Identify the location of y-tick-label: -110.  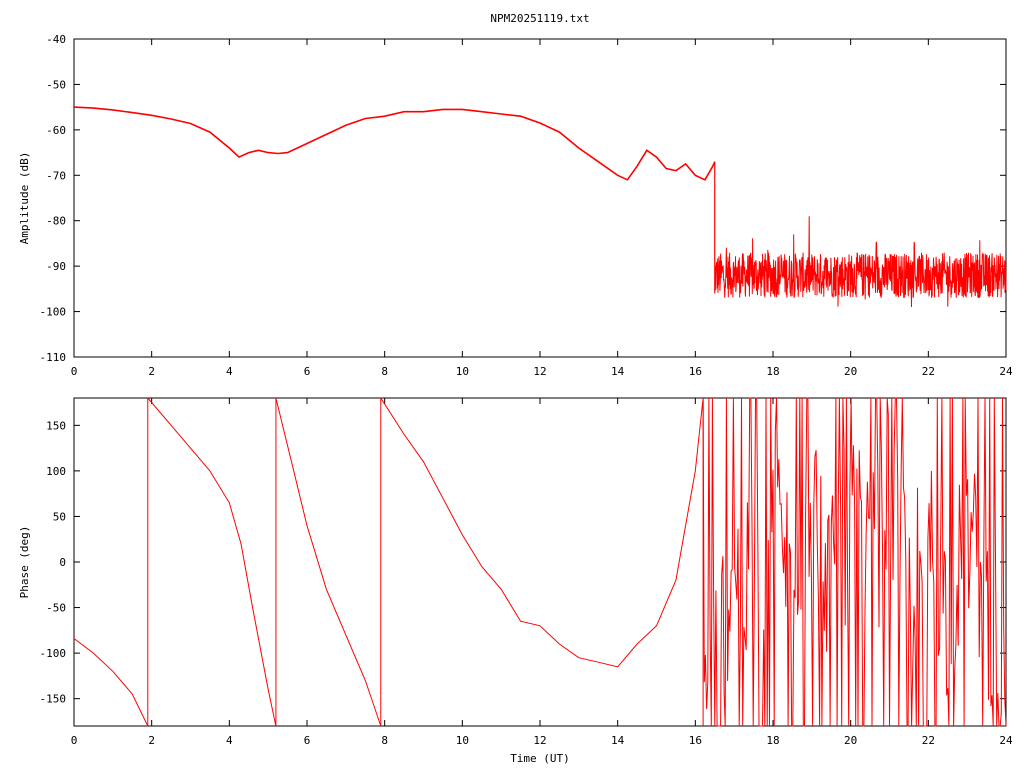
(53, 357).